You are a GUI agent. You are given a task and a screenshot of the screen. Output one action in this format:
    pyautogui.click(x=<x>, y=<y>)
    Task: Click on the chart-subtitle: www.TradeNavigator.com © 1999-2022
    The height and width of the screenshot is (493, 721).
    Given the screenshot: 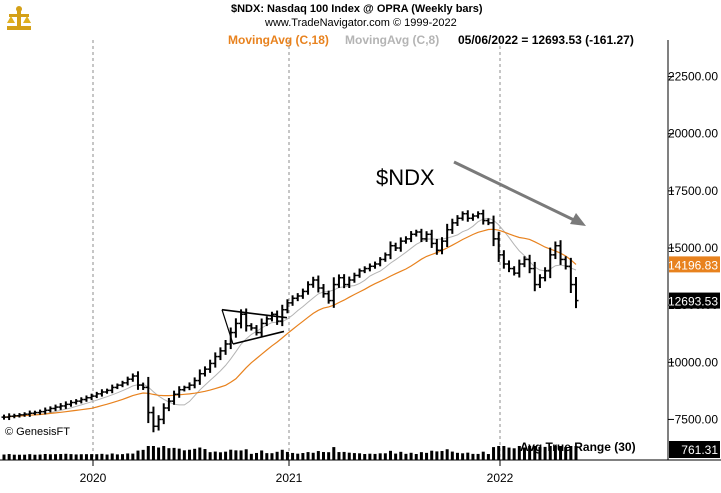 What is the action you would take?
    pyautogui.click(x=361, y=23)
    